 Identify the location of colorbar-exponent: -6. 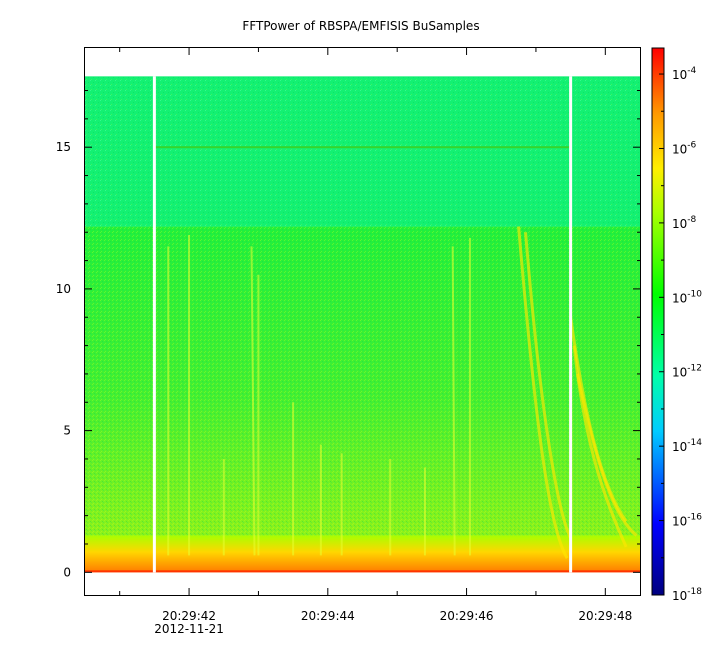
(691, 145).